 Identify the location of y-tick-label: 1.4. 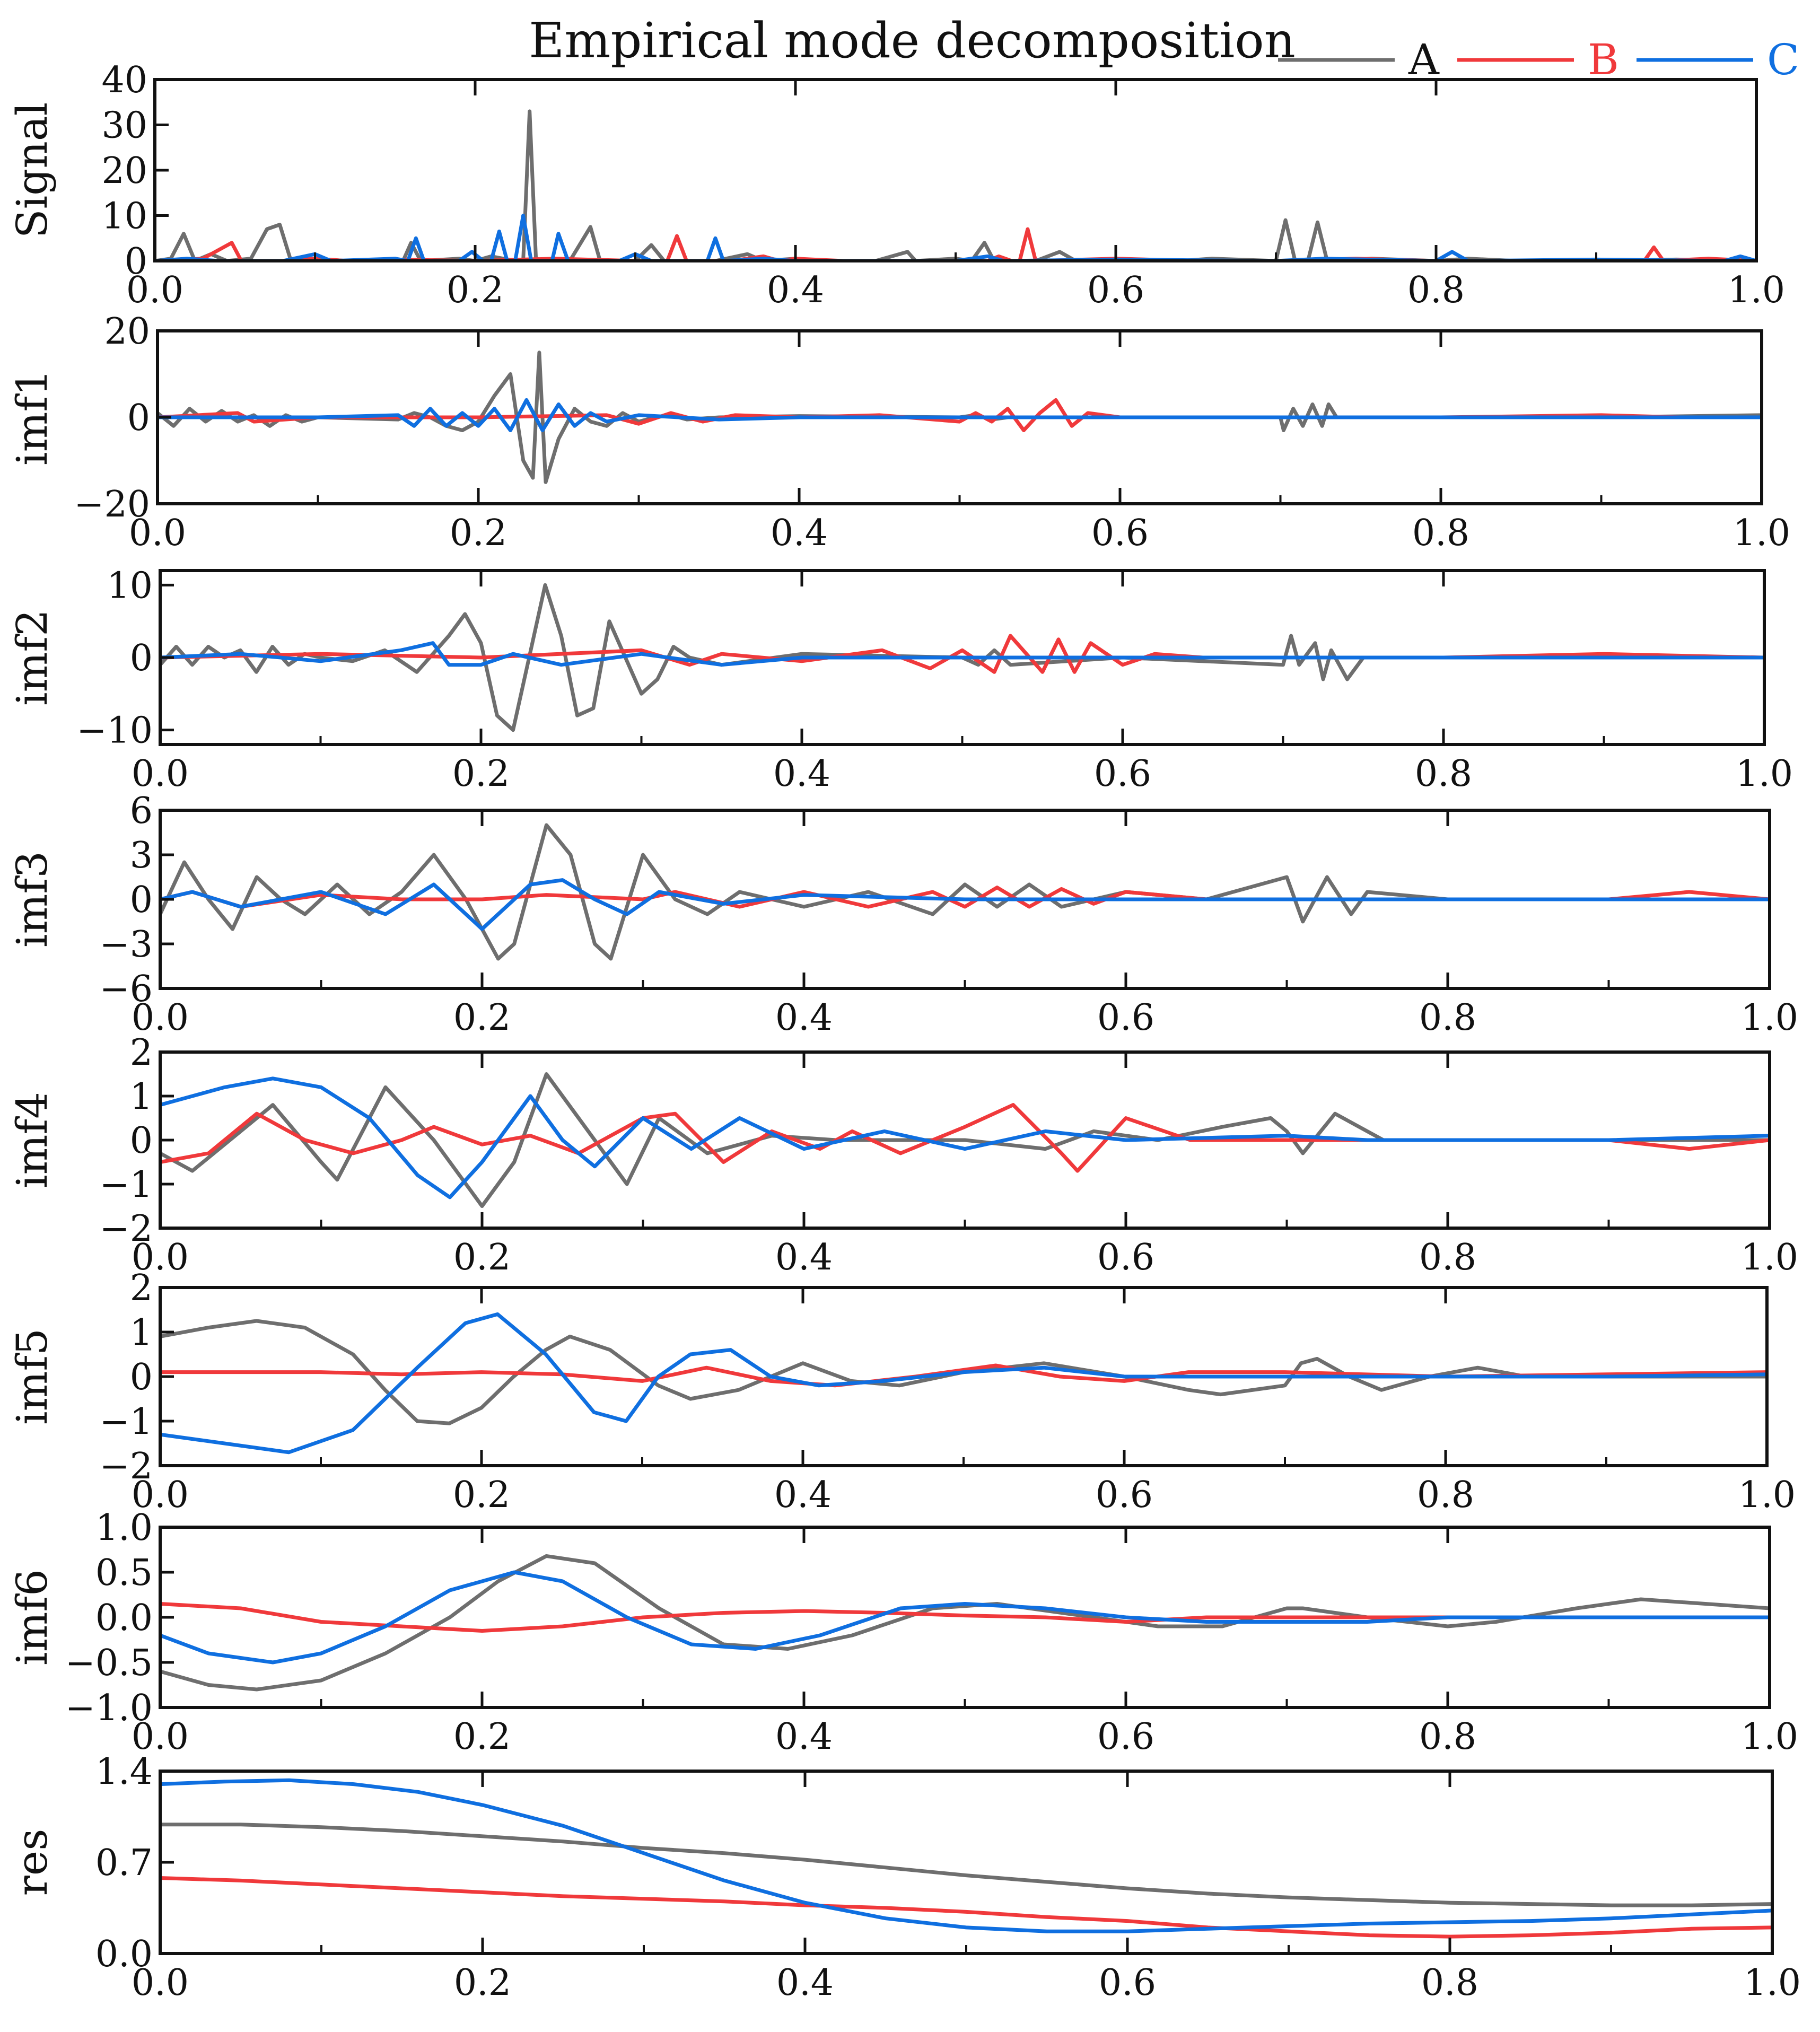
(124, 1772).